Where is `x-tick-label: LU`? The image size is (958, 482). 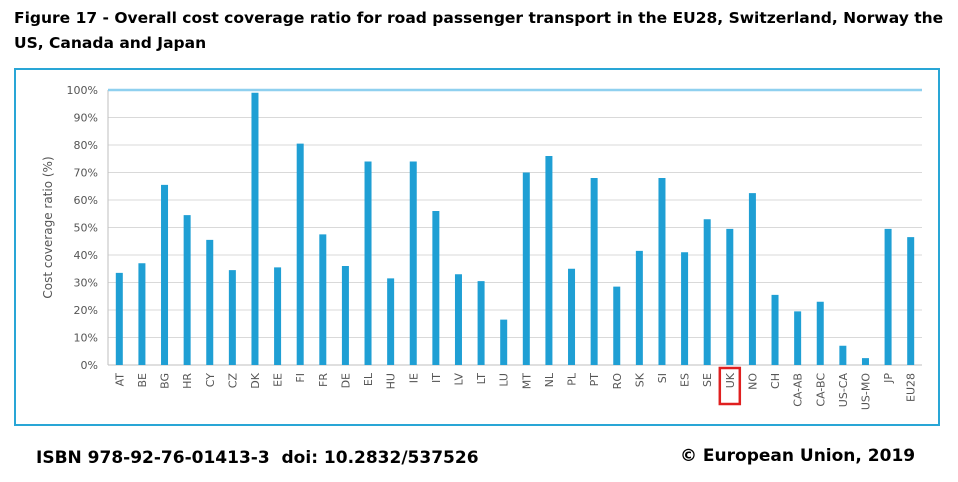 x-tick-label: LU is located at coordinates (504, 380).